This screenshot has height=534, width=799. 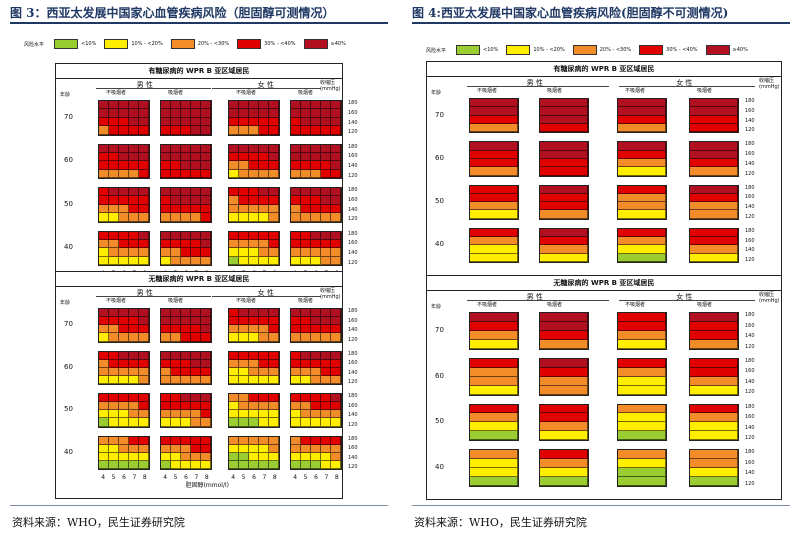 What do you see at coordinates (534, 297) in the screenshot?
I see `male-label: 男 性` at bounding box center [534, 297].